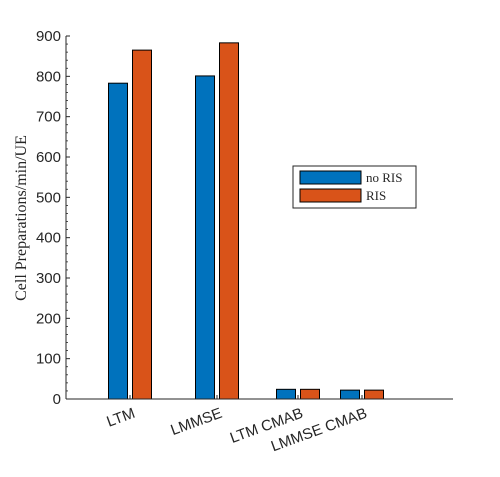 Image resolution: width=500 pixels, height=477 pixels. What do you see at coordinates (376, 195) in the screenshot?
I see `legend-label: RIS` at bounding box center [376, 195].